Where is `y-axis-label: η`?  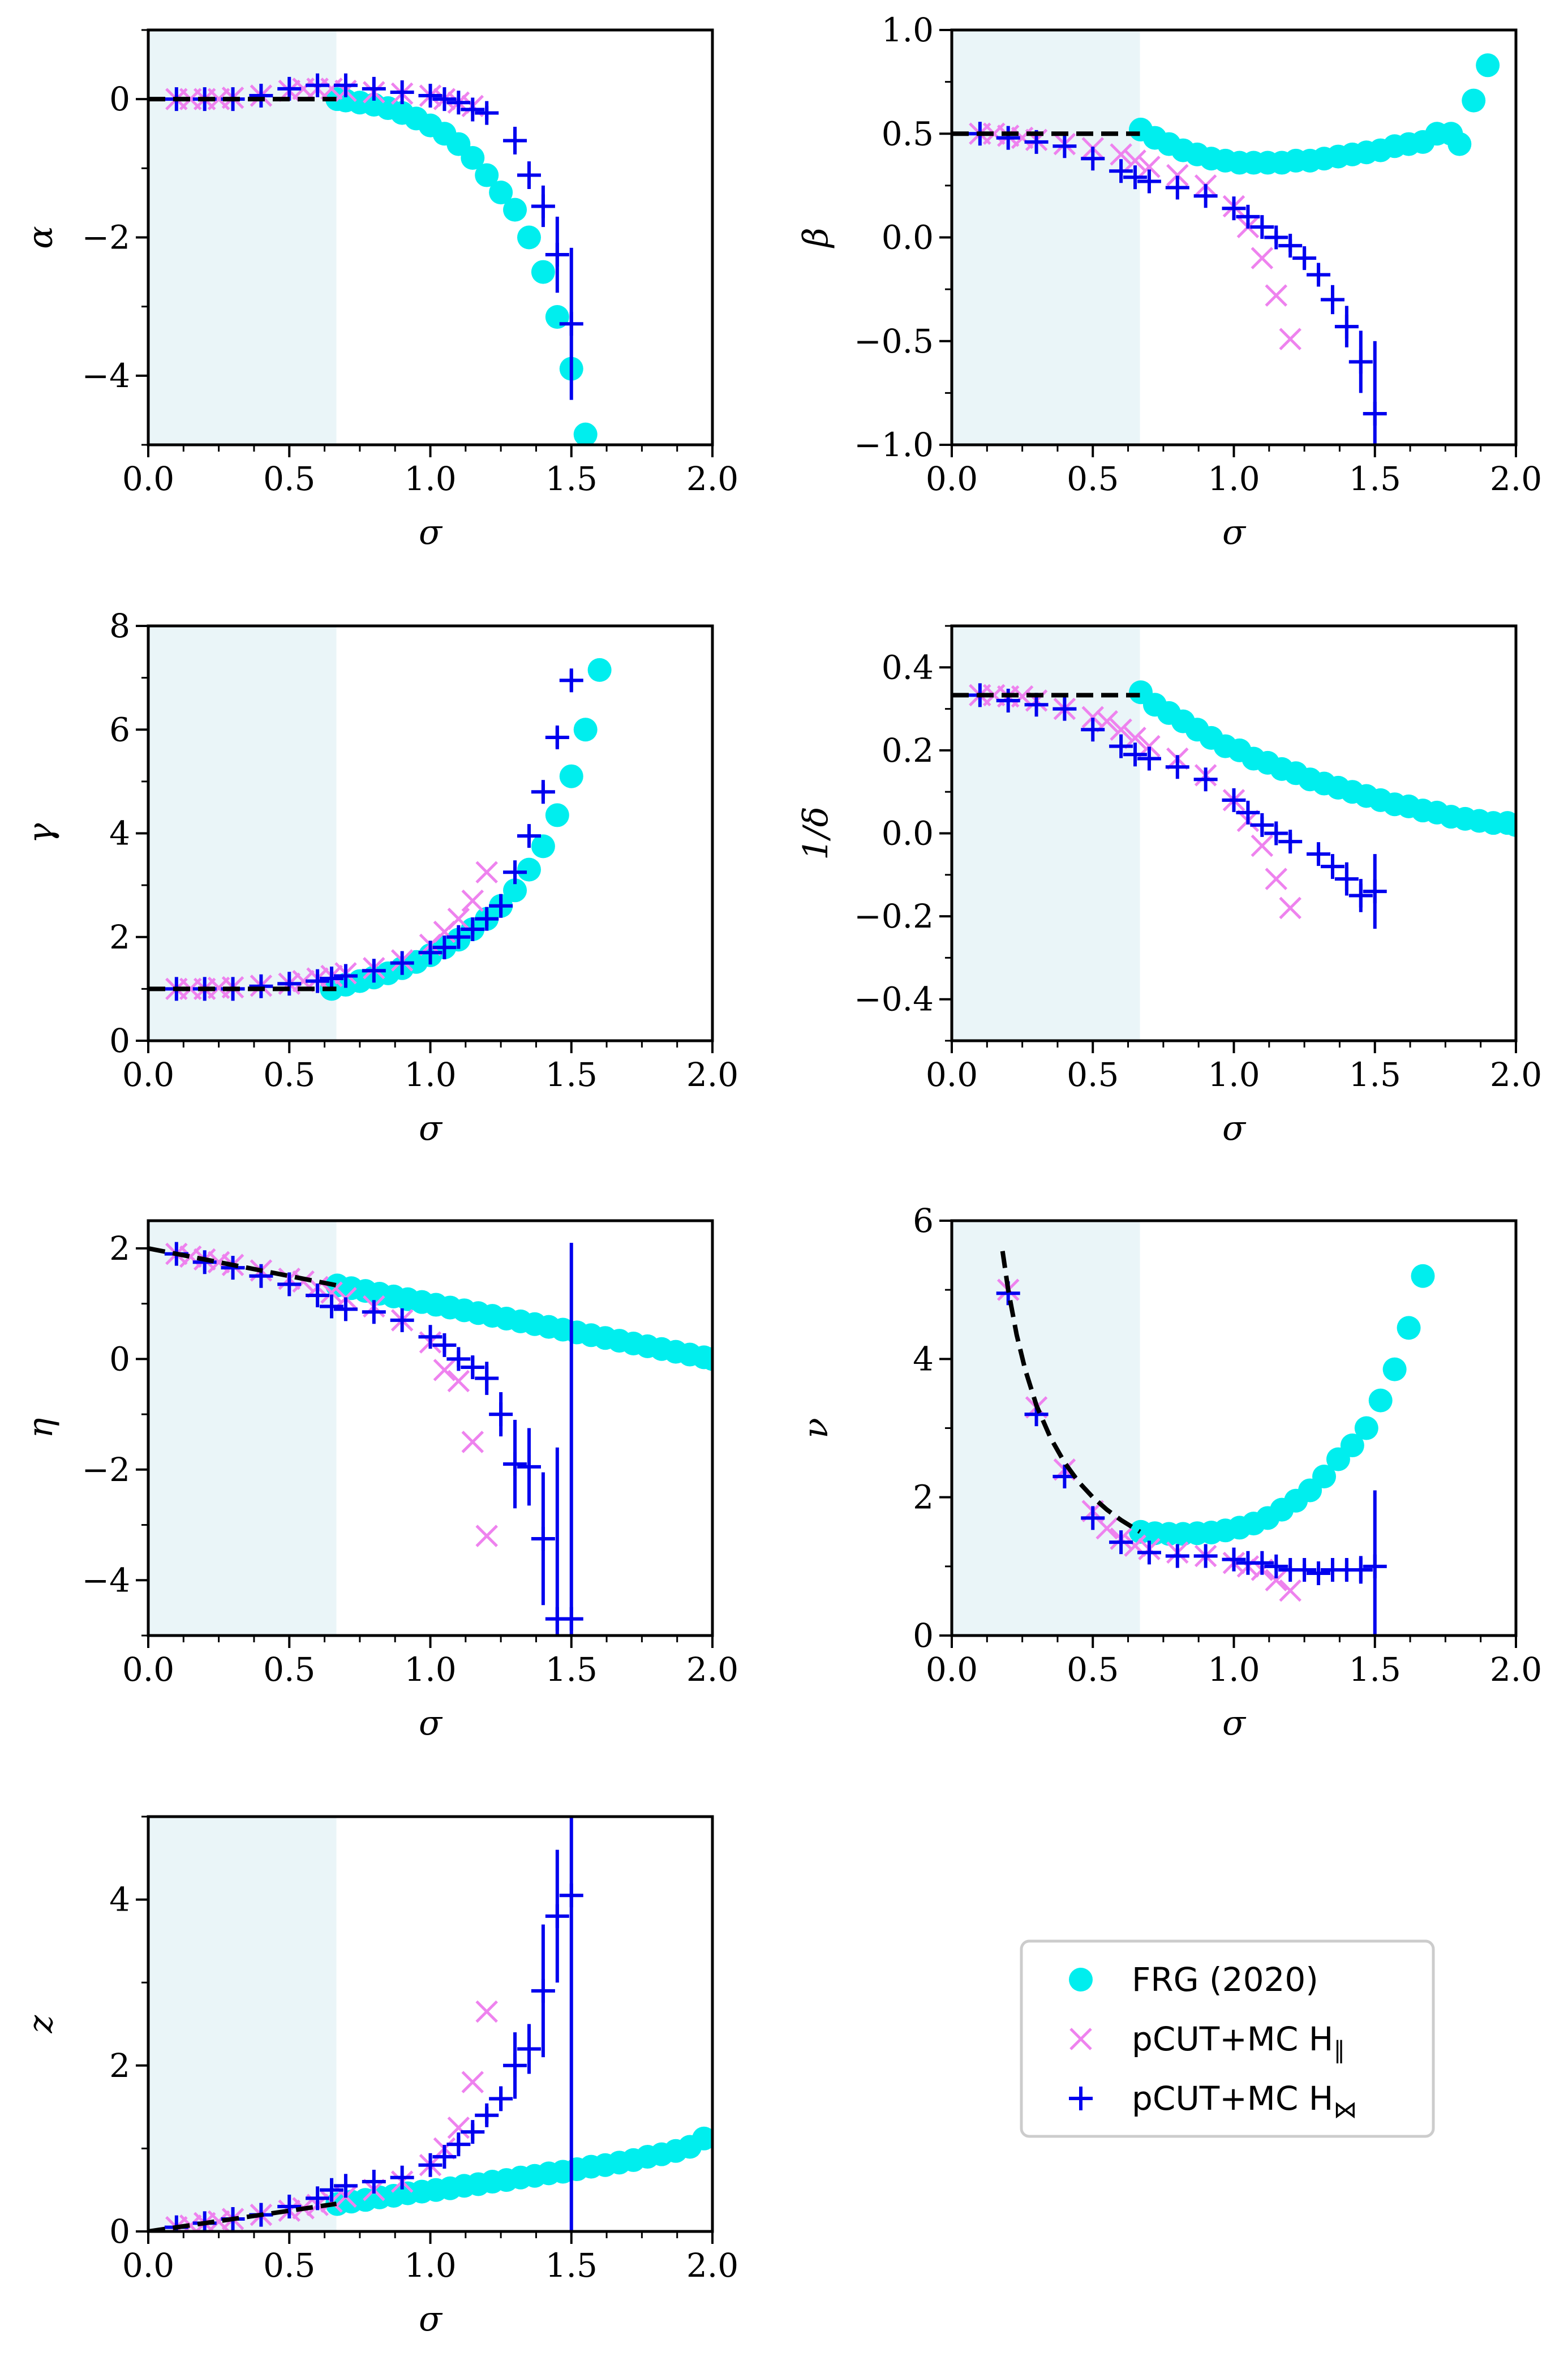 y-axis-label: η is located at coordinates (41, 1428).